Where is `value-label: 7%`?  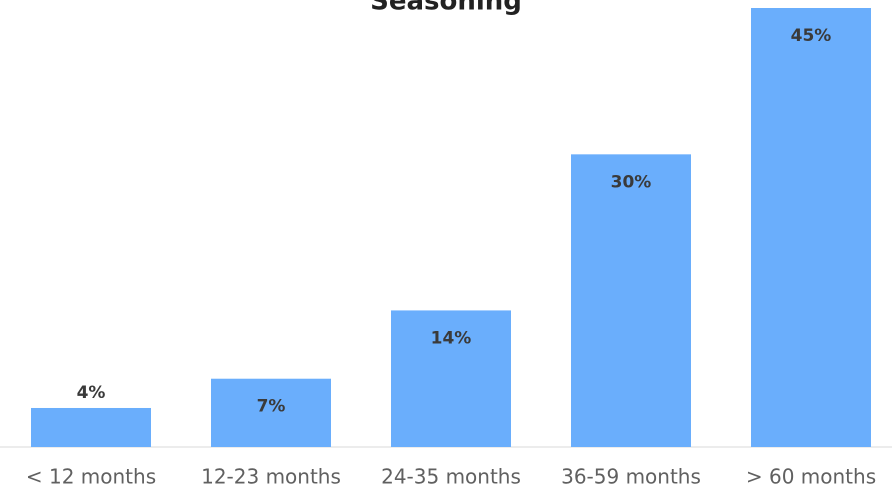 value-label: 7% is located at coordinates (271, 407).